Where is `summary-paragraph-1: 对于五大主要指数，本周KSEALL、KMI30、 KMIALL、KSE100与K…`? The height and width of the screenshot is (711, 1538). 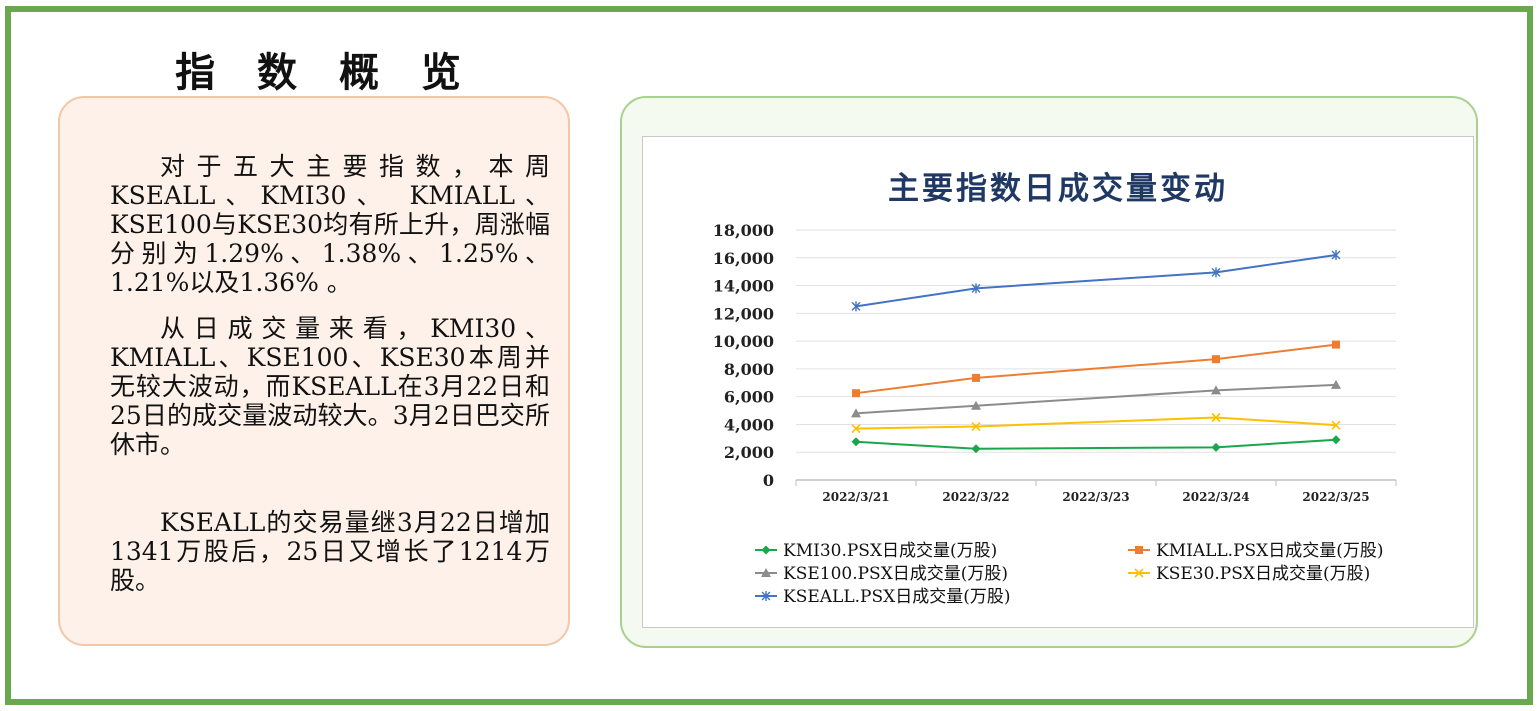 summary-paragraph-1: 对于五大主要指数，本周KSEALL、KMI30、 KMIALL、KSE100与K… is located at coordinates (330, 224).